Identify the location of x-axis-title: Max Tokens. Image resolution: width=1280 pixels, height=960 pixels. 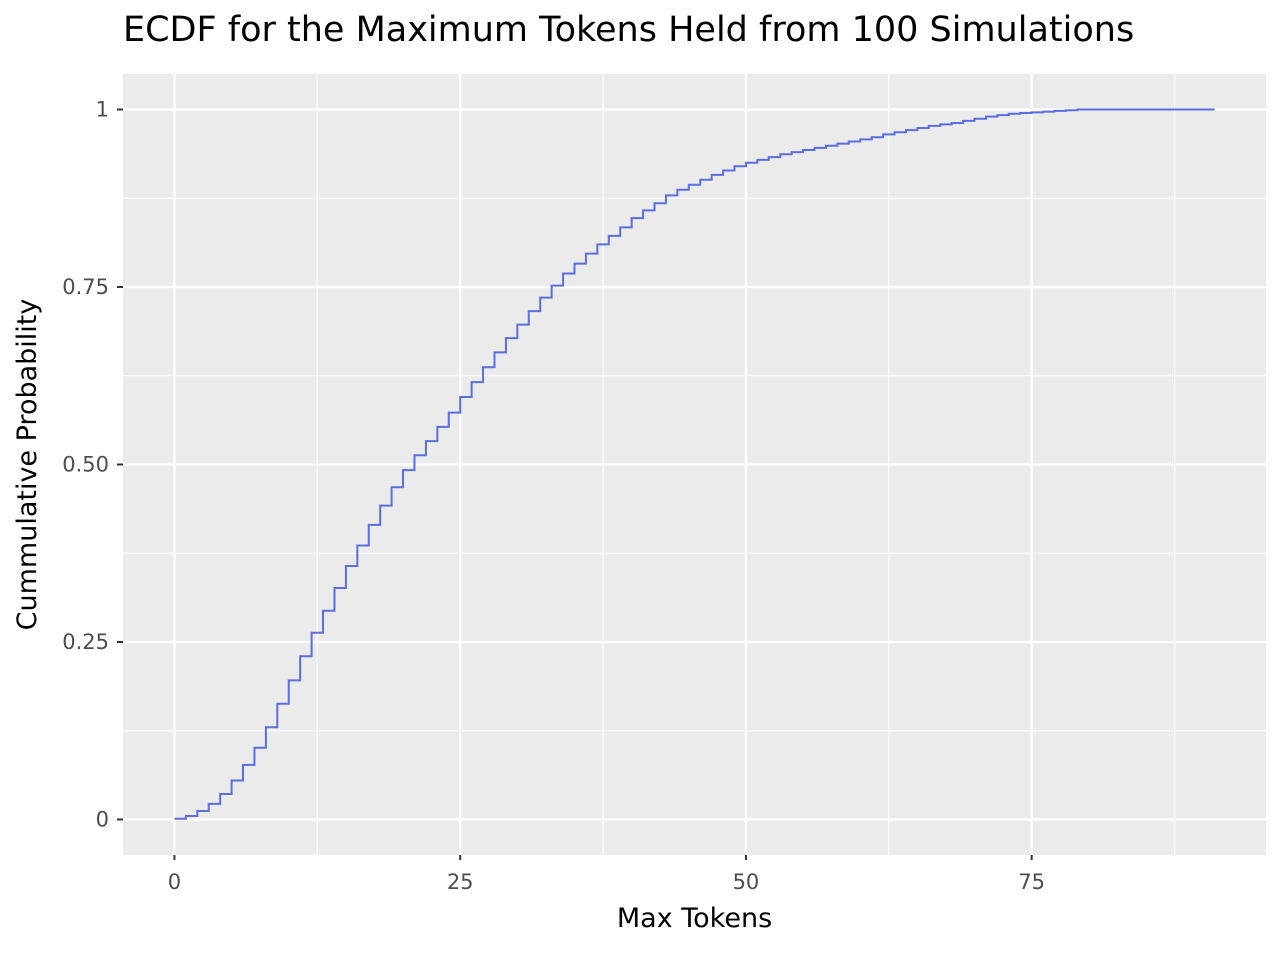
(694, 918).